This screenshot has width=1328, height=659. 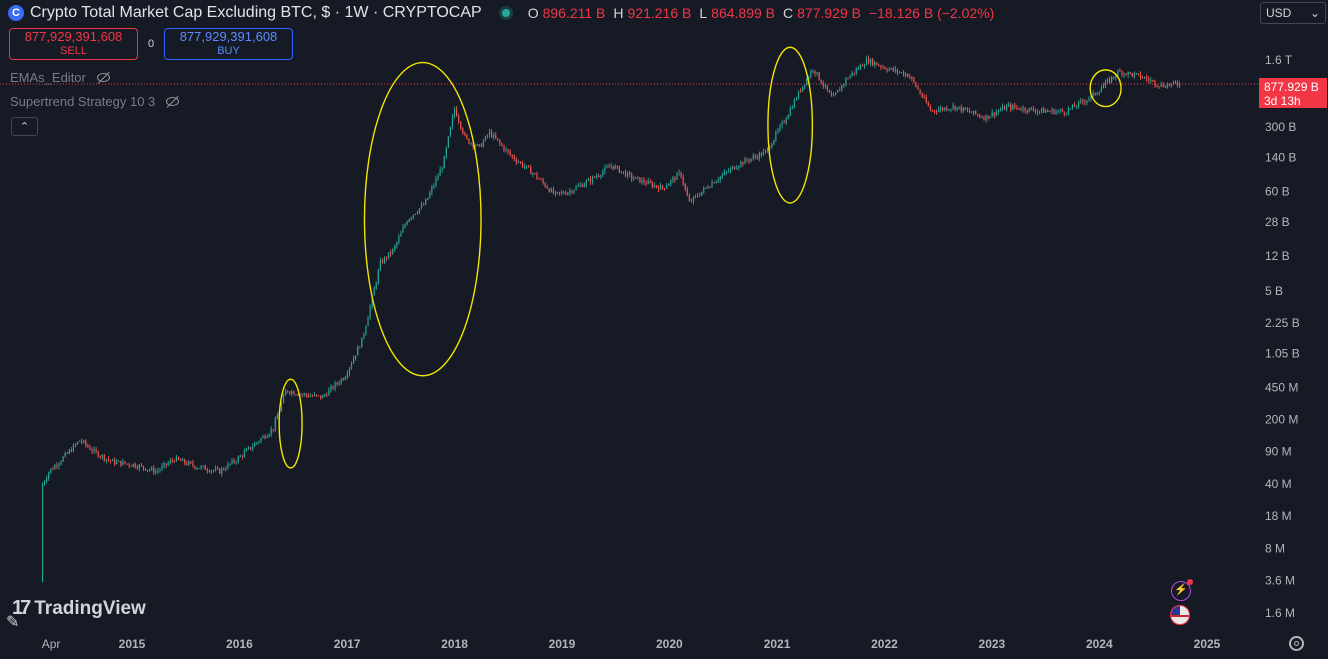 What do you see at coordinates (454, 644) in the screenshot?
I see `x-tick-label: 2018` at bounding box center [454, 644].